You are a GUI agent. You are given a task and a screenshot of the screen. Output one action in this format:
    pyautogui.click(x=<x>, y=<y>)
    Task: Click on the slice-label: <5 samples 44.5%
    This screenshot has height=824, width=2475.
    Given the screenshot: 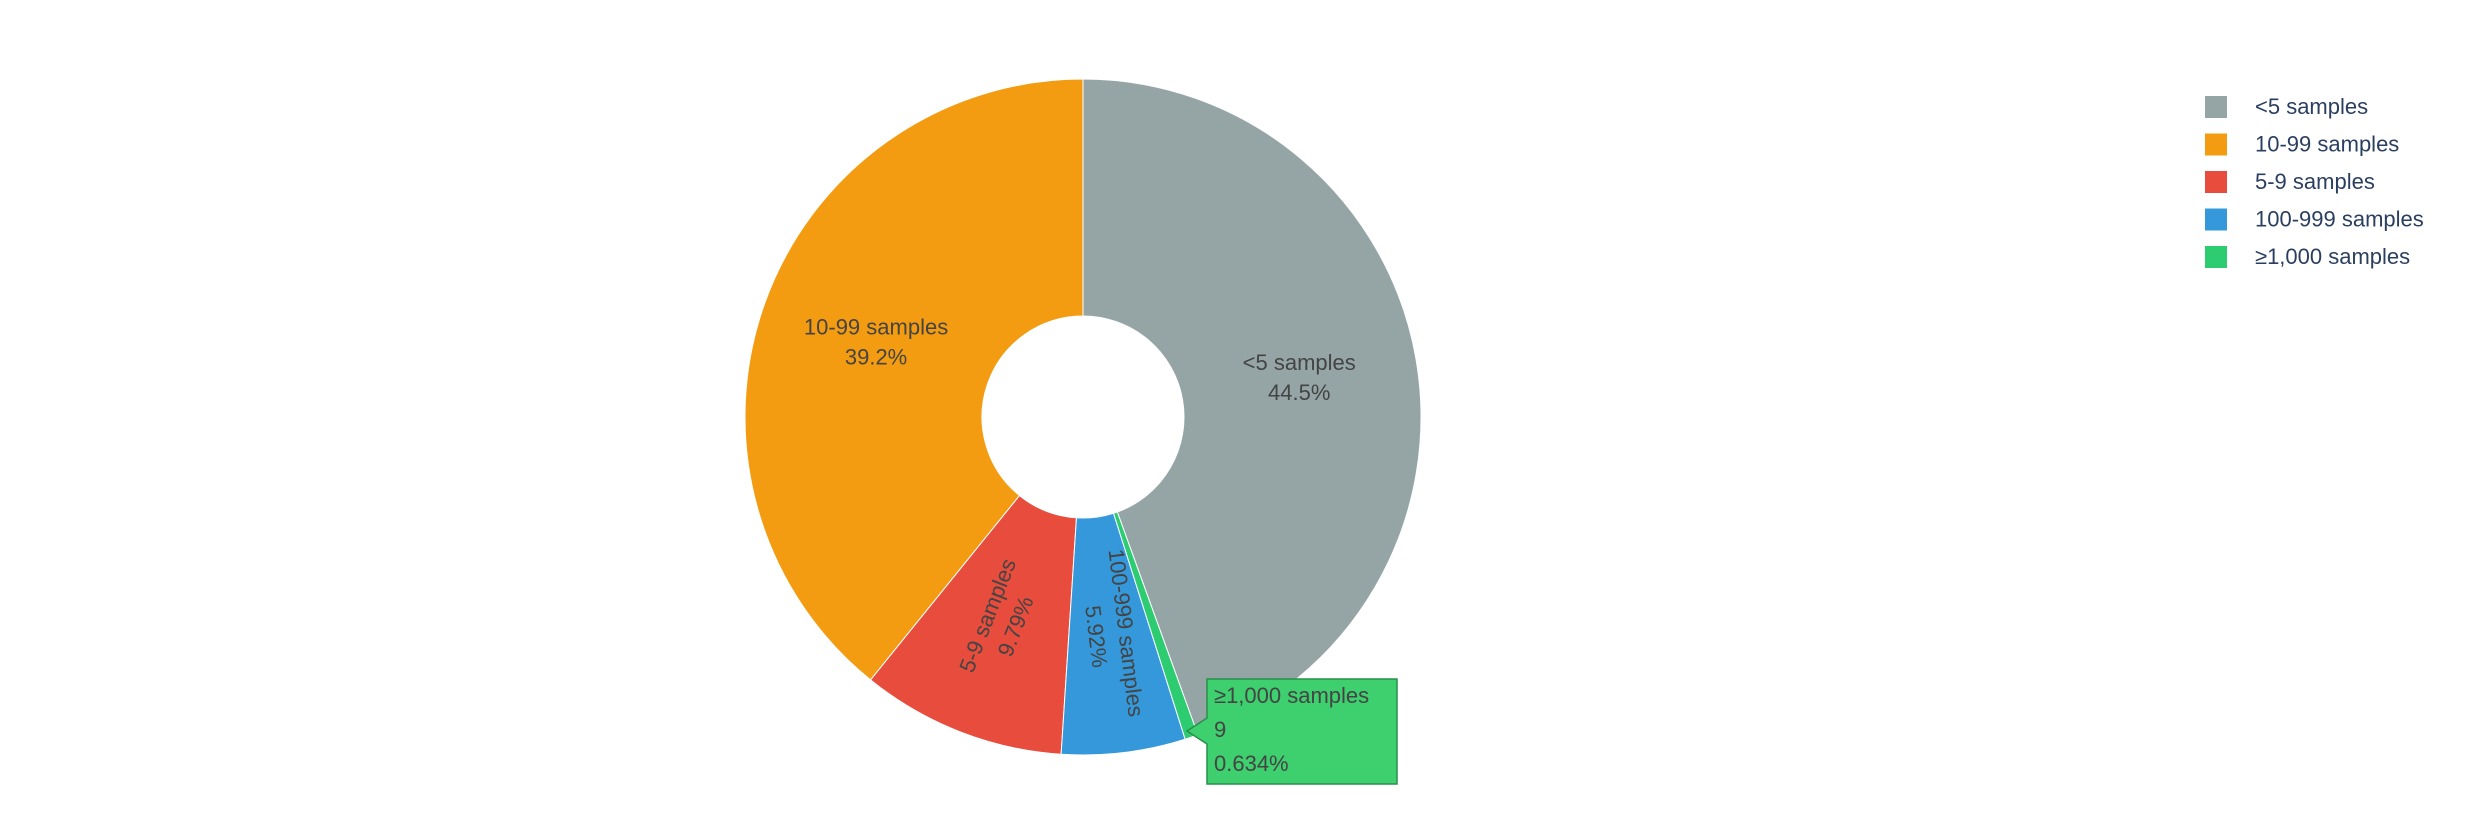 What is the action you would take?
    pyautogui.click(x=1299, y=377)
    